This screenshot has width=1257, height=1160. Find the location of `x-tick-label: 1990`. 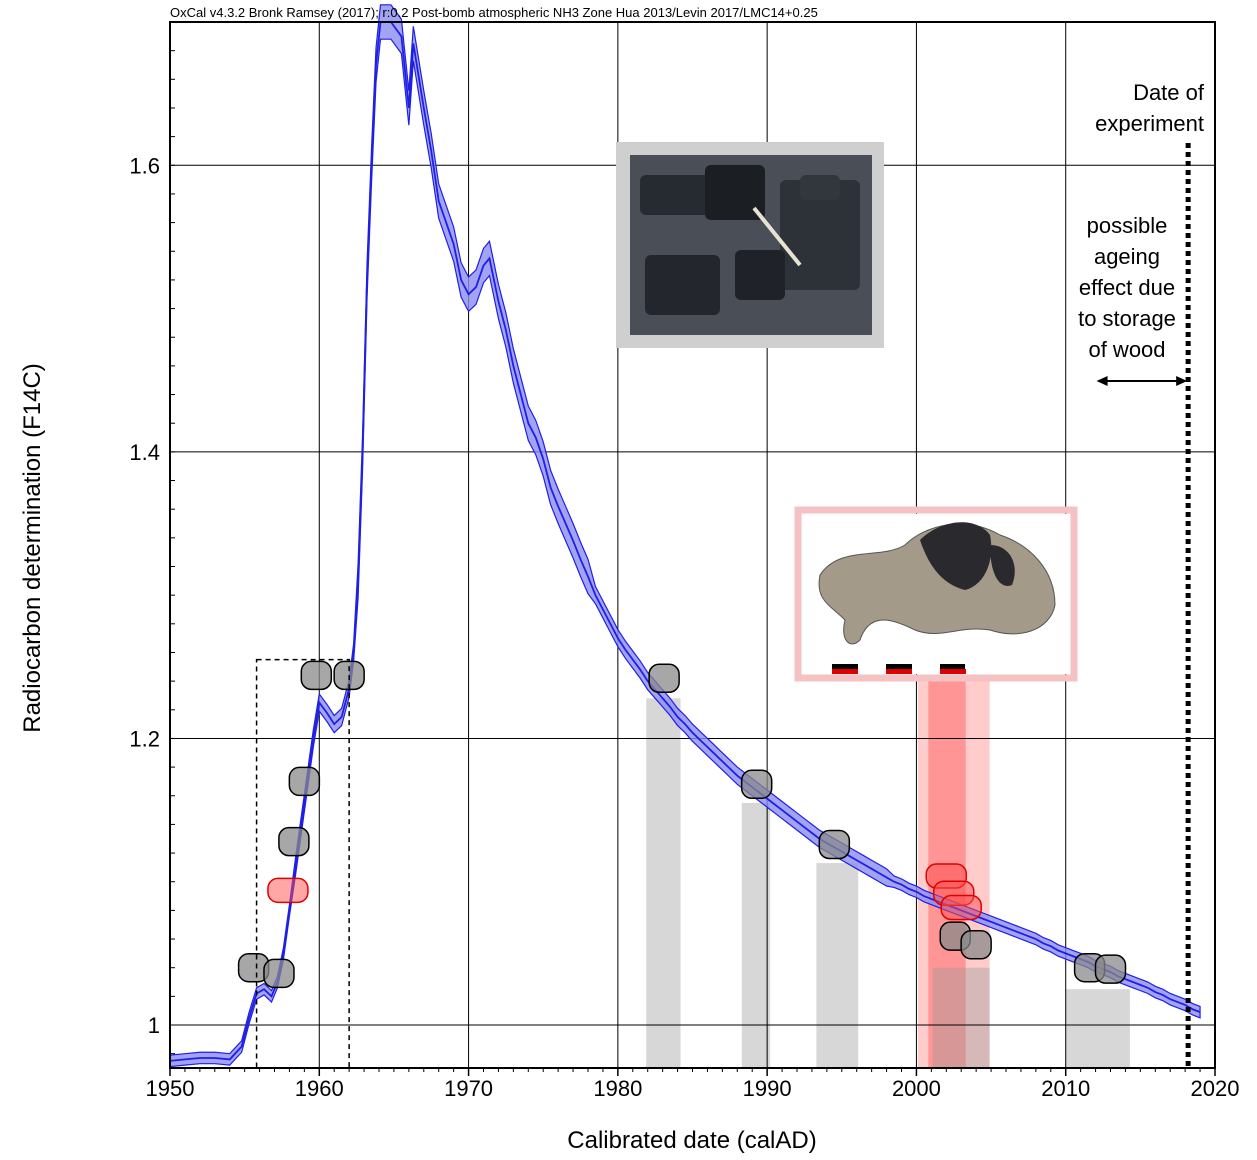

x-tick-label: 1990 is located at coordinates (767, 1088).